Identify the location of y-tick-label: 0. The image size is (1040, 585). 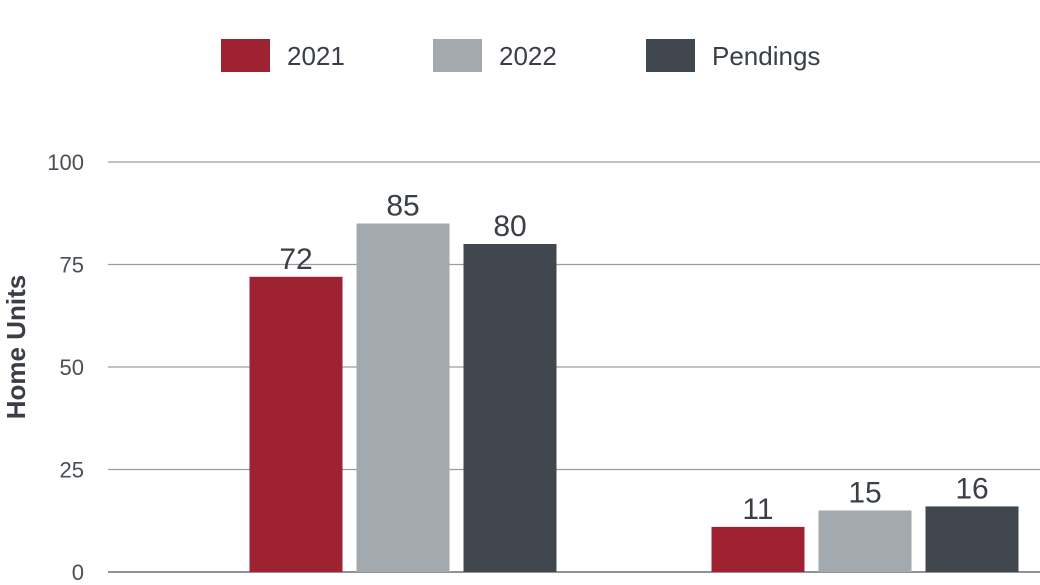
(78, 572).